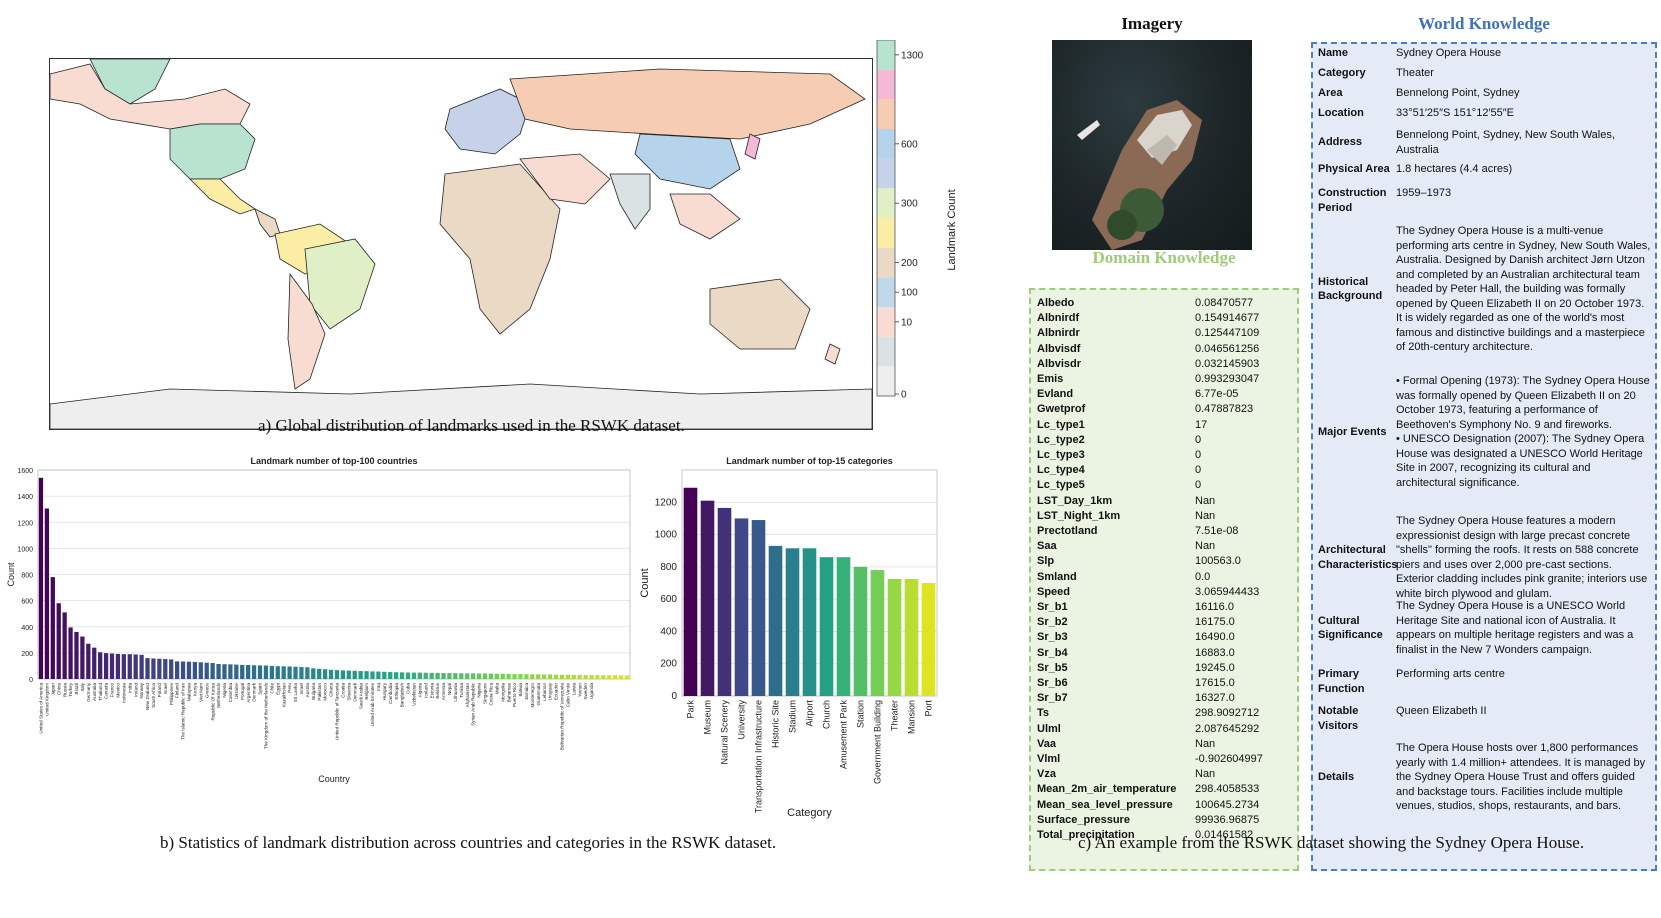 This screenshot has height=918, width=1661. Describe the element at coordinates (929, 708) in the screenshot. I see `x-tick-label: Port` at that location.